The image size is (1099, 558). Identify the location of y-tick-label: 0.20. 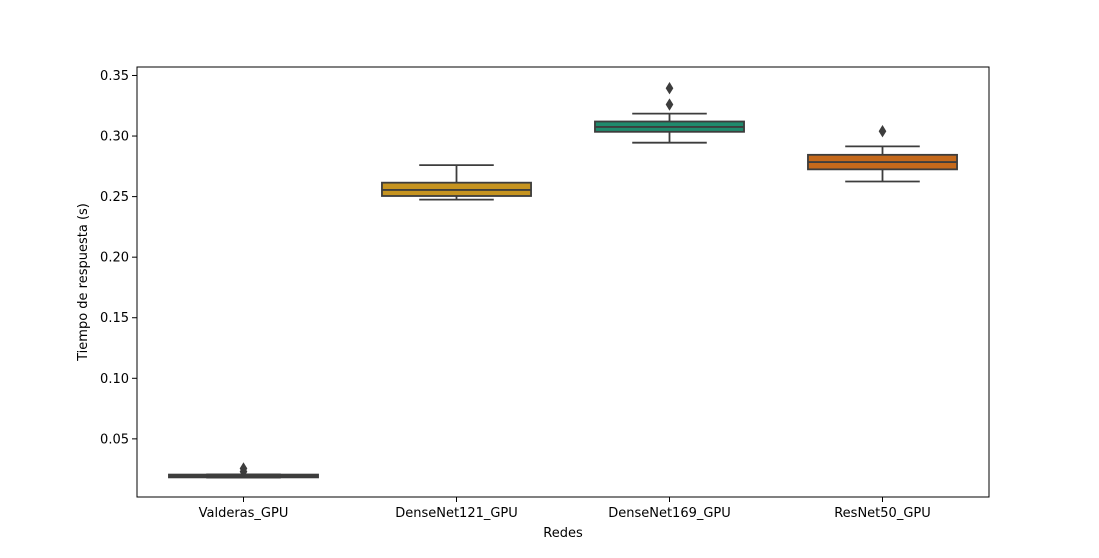
(114, 258).